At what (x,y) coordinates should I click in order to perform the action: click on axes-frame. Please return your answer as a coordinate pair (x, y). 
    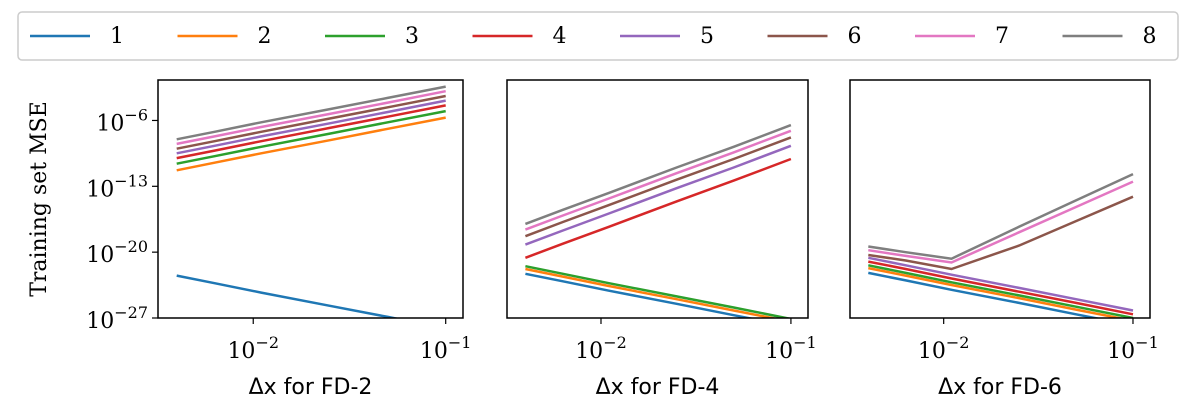
    Looking at the image, I should click on (1000, 199).